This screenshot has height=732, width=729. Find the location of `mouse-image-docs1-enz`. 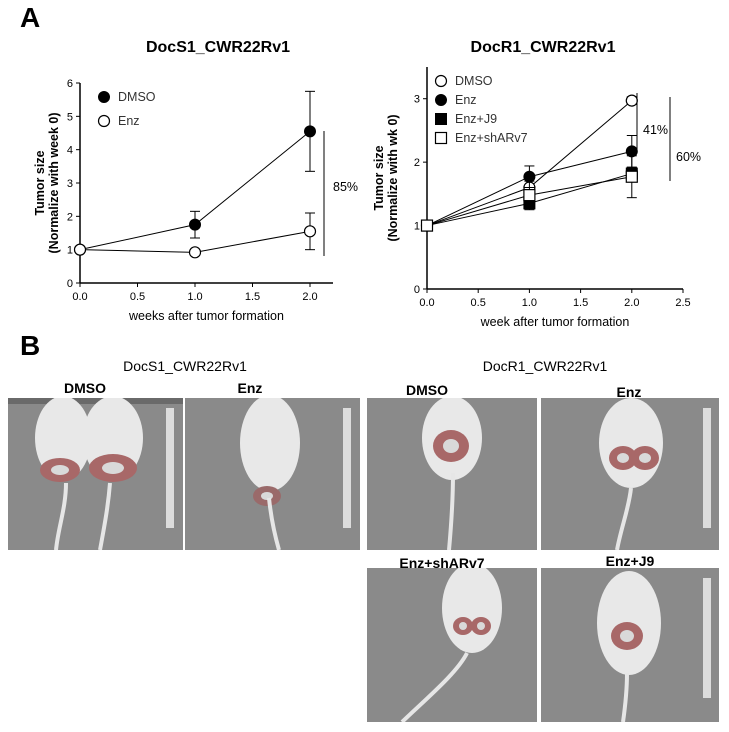

mouse-image-docs1-enz is located at coordinates (272, 473).